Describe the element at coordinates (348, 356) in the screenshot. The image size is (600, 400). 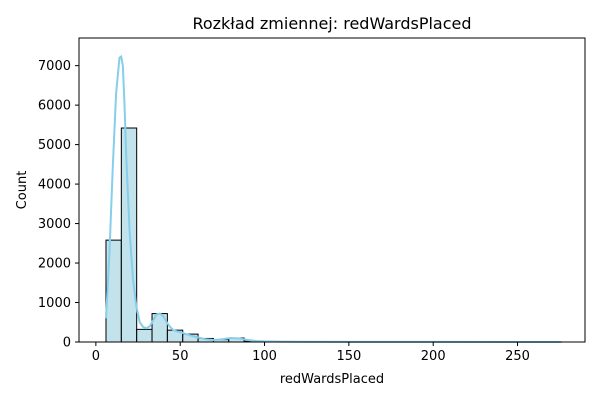
I see `x-tick-label: 150` at that location.